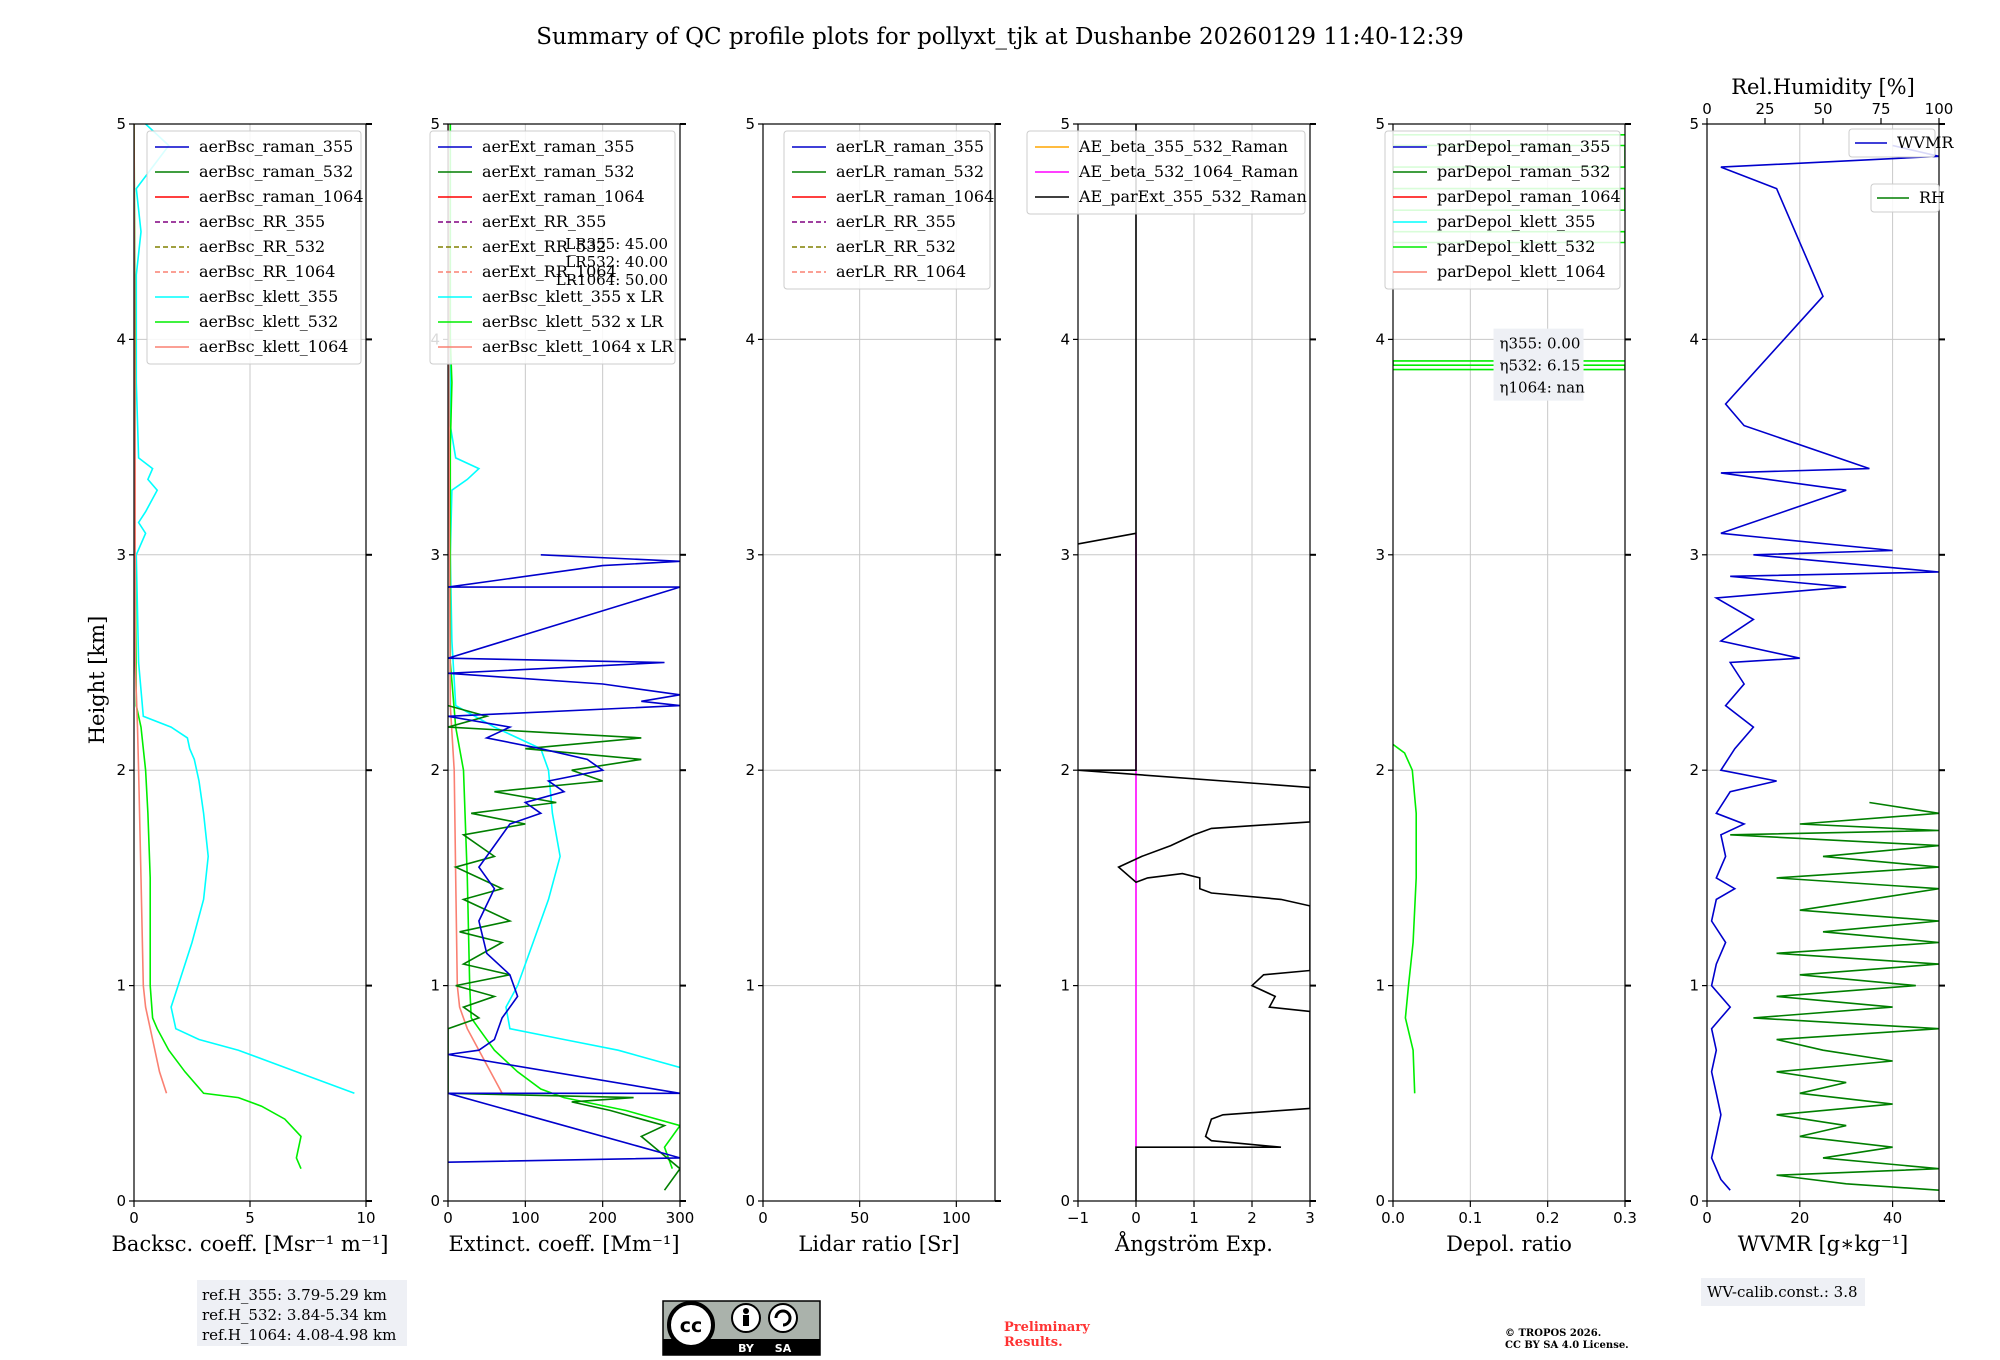  What do you see at coordinates (1521, 271) in the screenshot?
I see `legend-label: parDepol_klett_1064` at bounding box center [1521, 271].